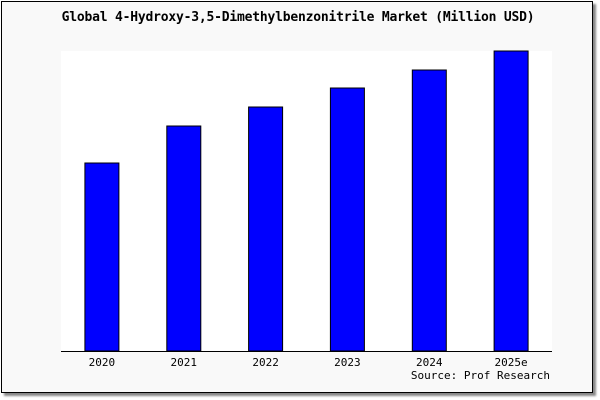 The width and height of the screenshot is (600, 400). I want to click on x-tick-label: 2024, so click(429, 362).